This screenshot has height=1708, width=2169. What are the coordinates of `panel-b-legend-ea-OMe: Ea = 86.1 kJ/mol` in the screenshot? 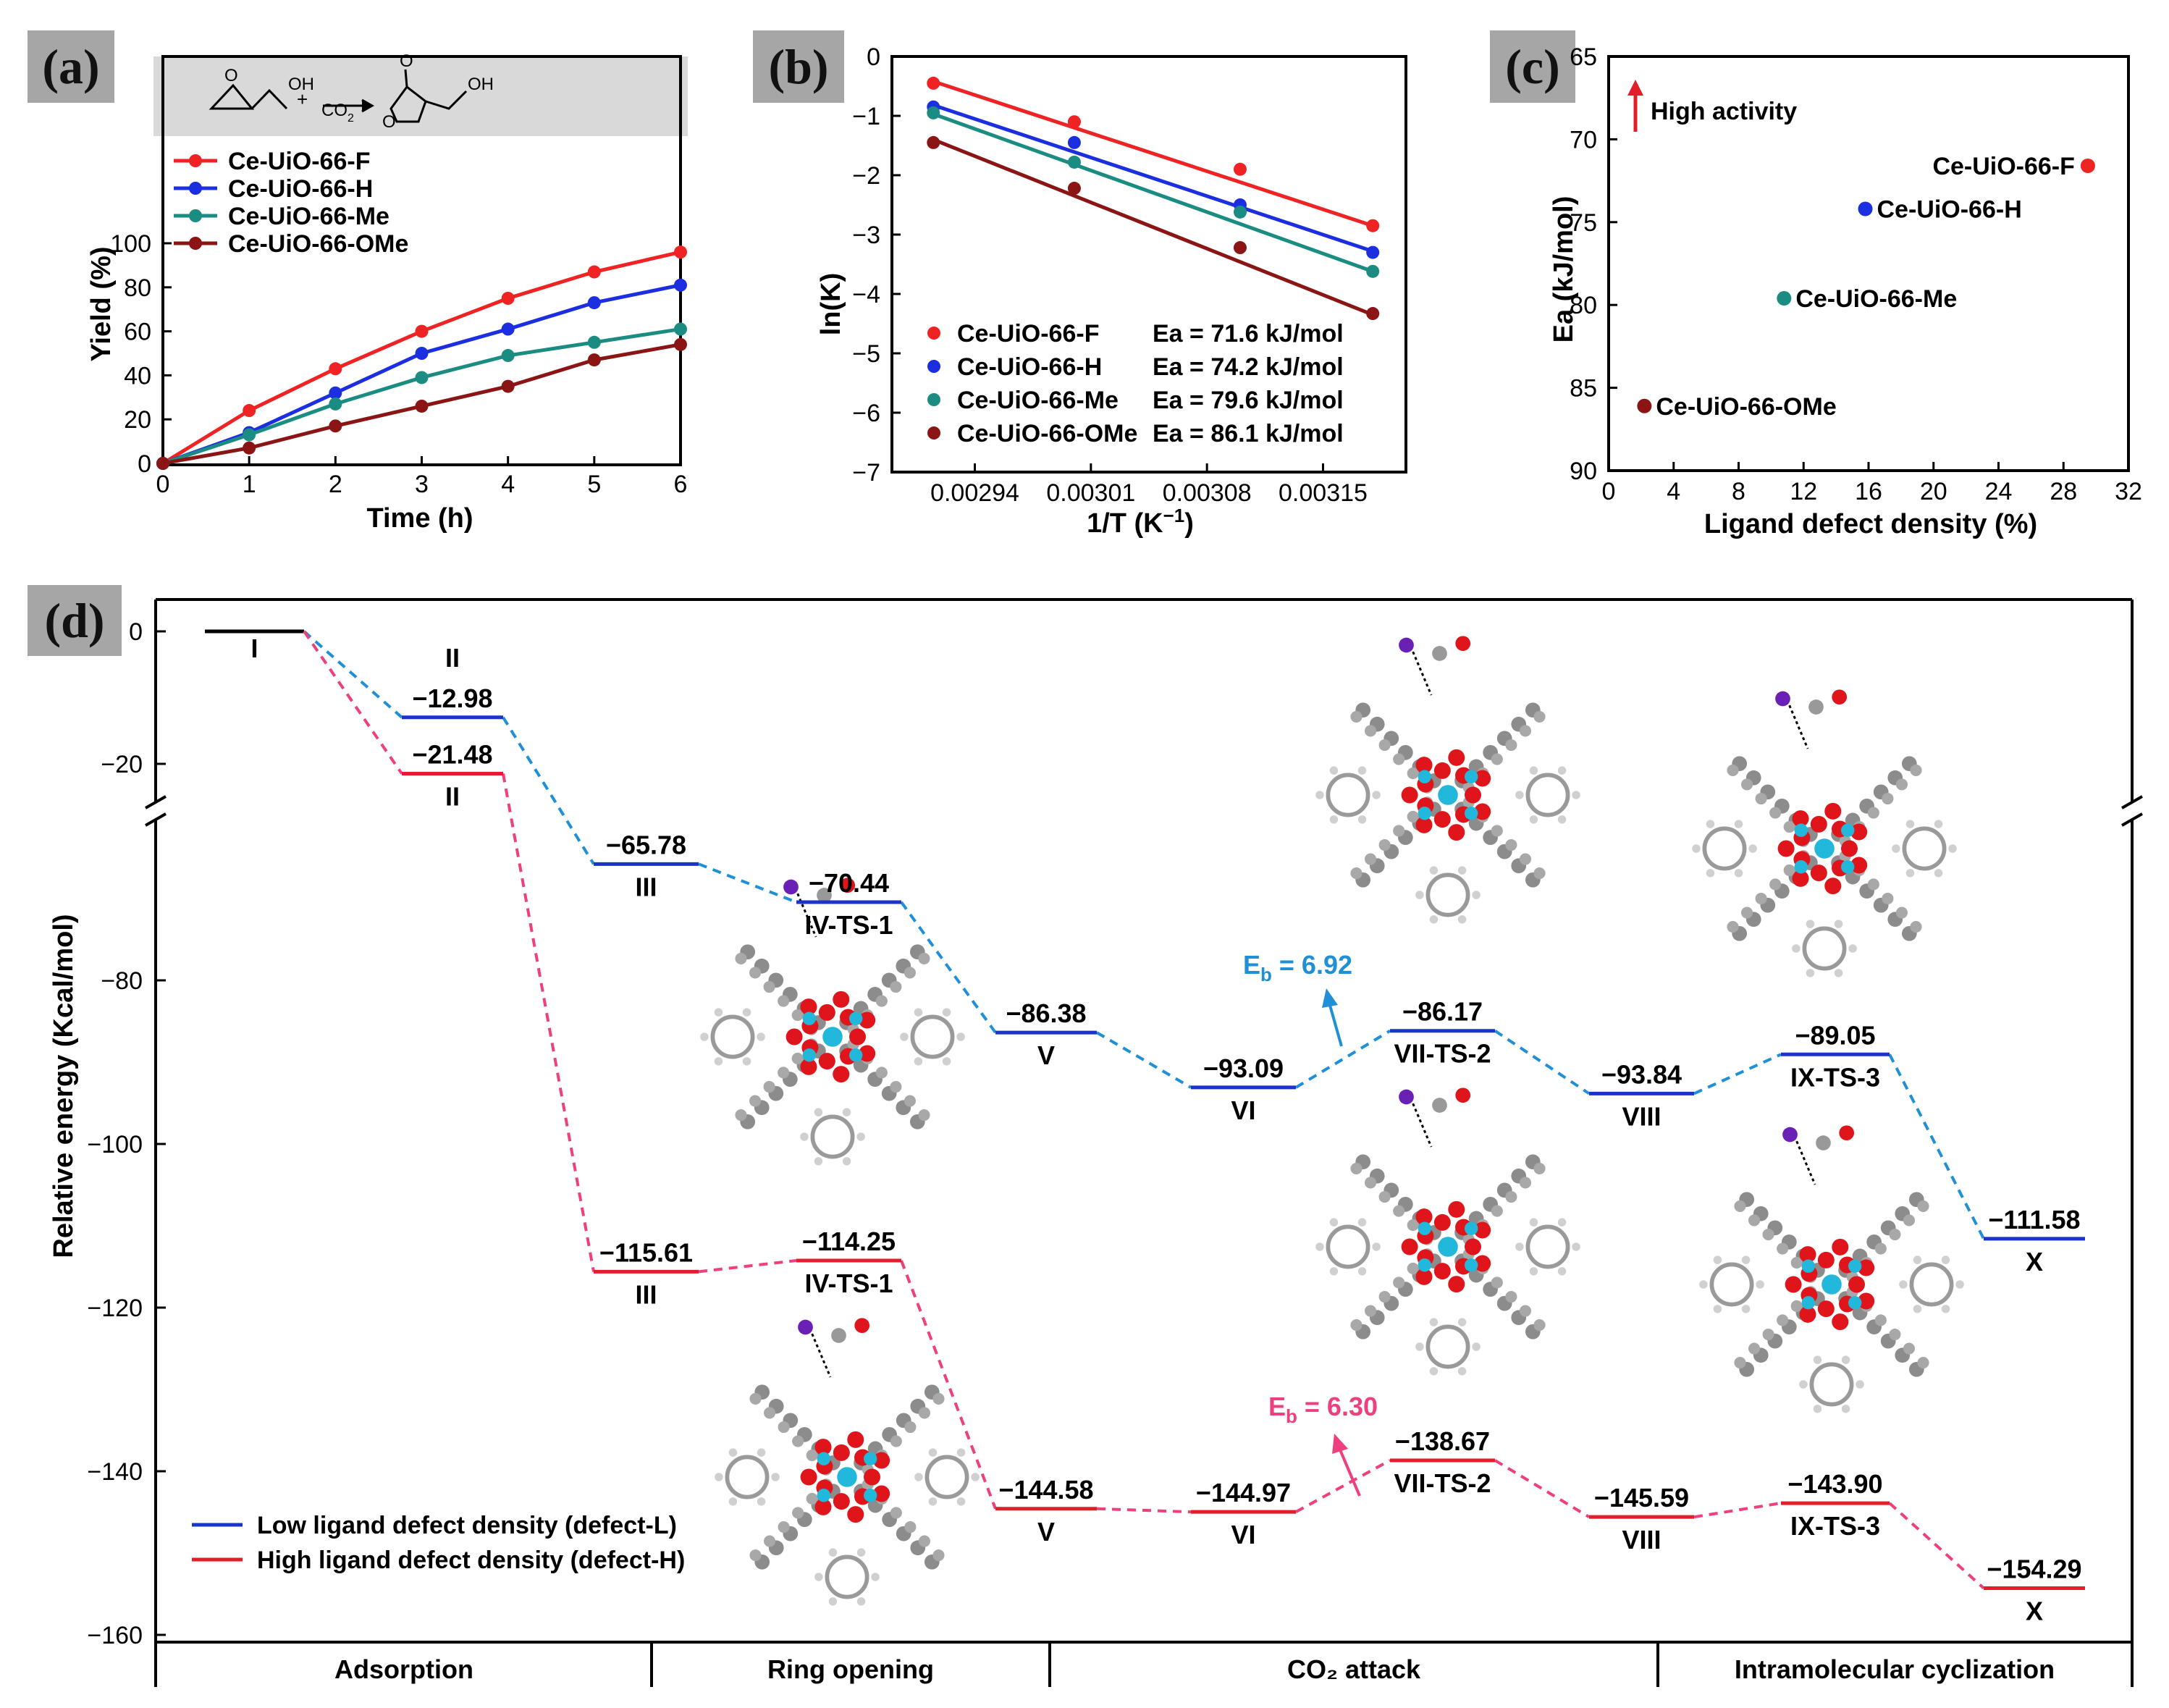 It's located at (1248, 433).